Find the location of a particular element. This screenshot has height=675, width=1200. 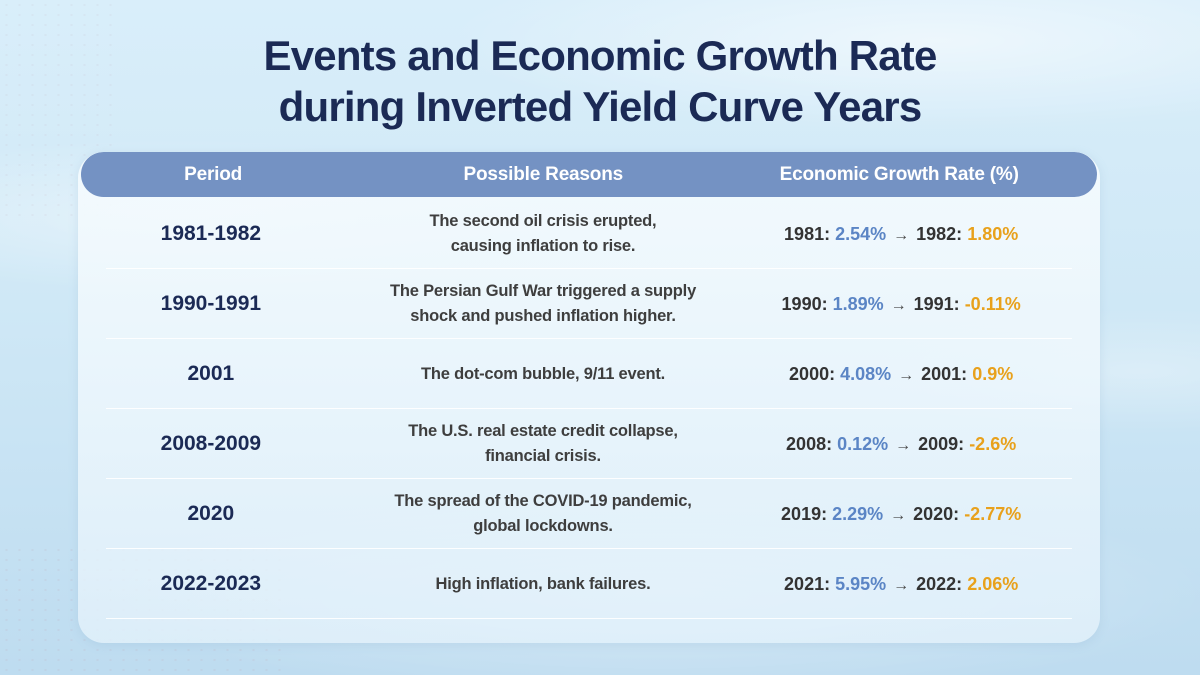

column-header-period: Period is located at coordinates (213, 174).